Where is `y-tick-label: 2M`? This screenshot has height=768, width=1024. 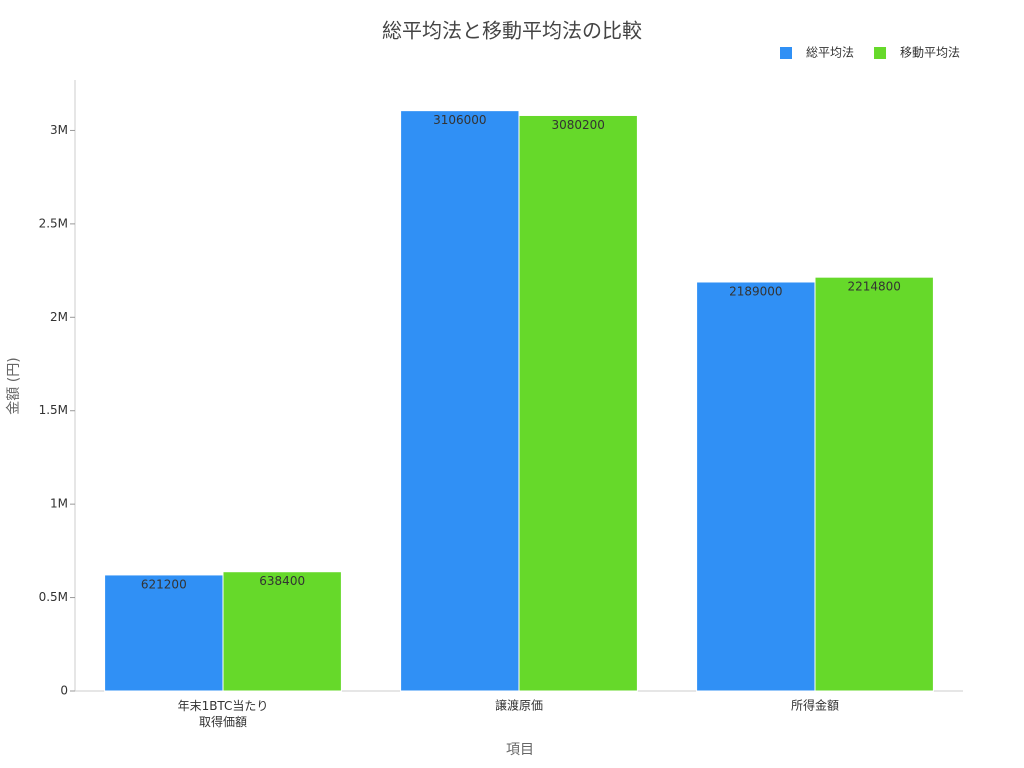 y-tick-label: 2M is located at coordinates (59, 317).